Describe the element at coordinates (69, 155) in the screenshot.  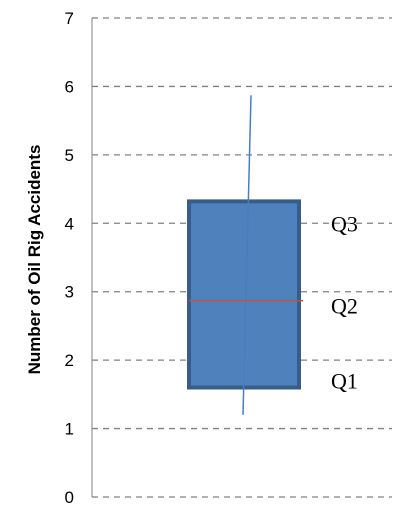
I see `y-tick-label-5: 5` at that location.